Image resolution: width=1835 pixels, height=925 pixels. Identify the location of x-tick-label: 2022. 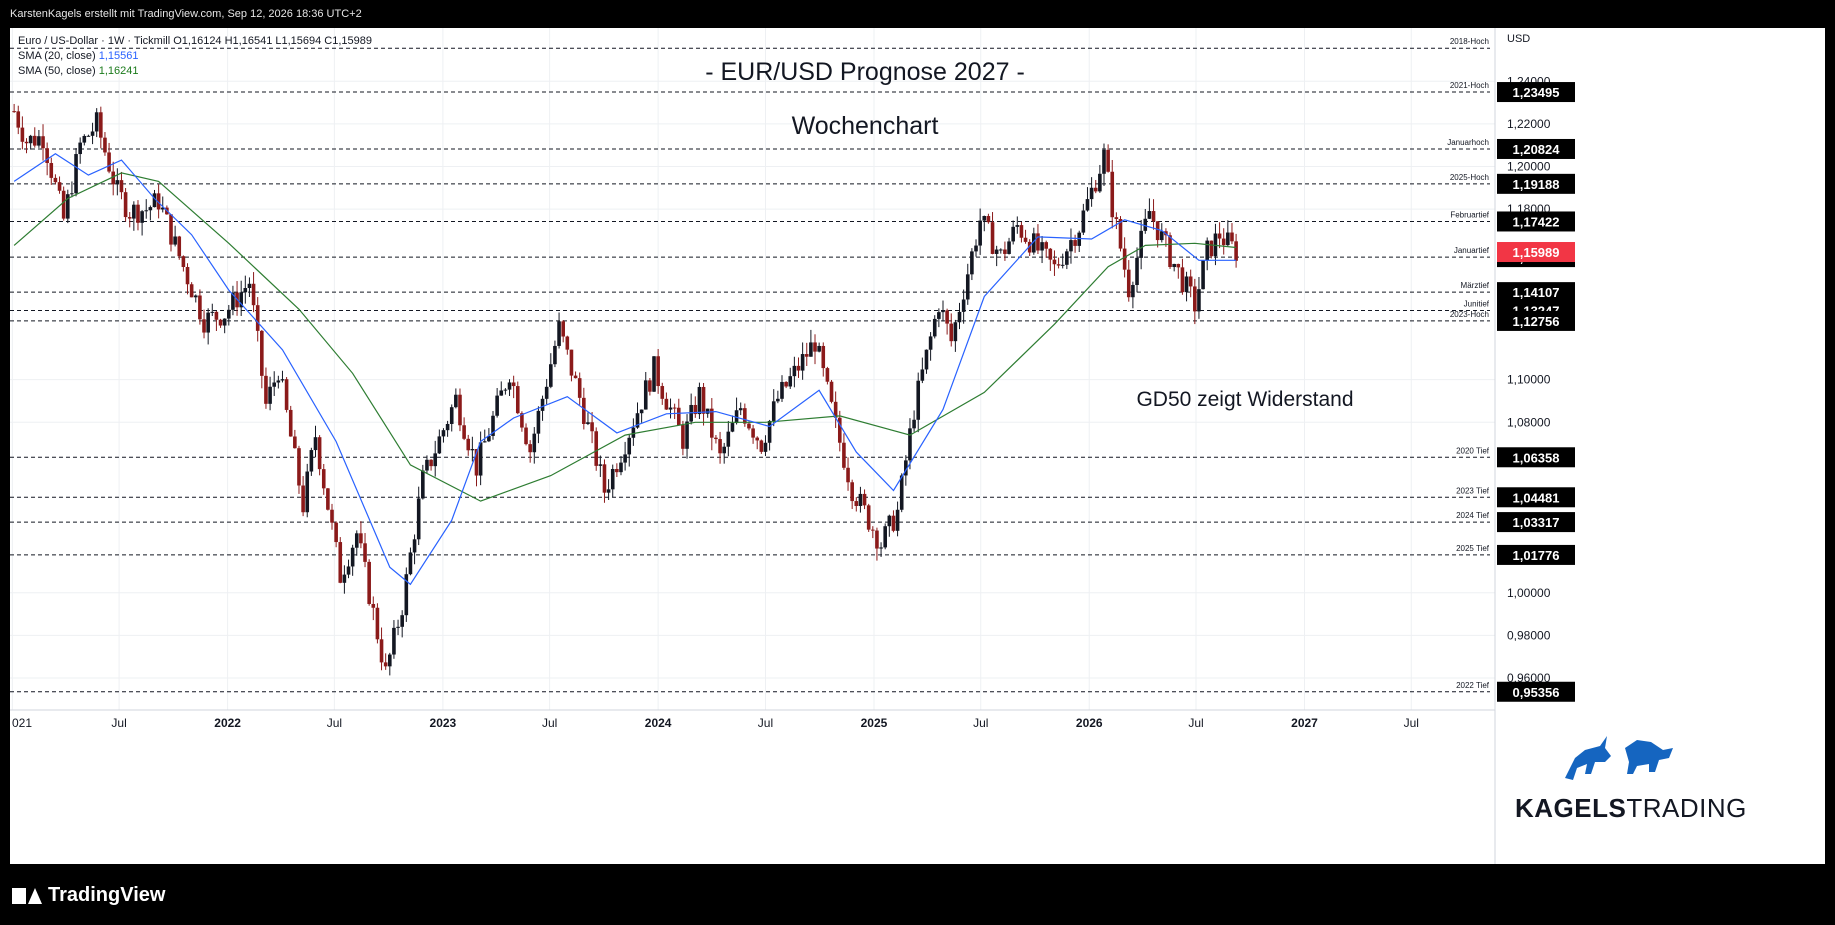
(227, 723).